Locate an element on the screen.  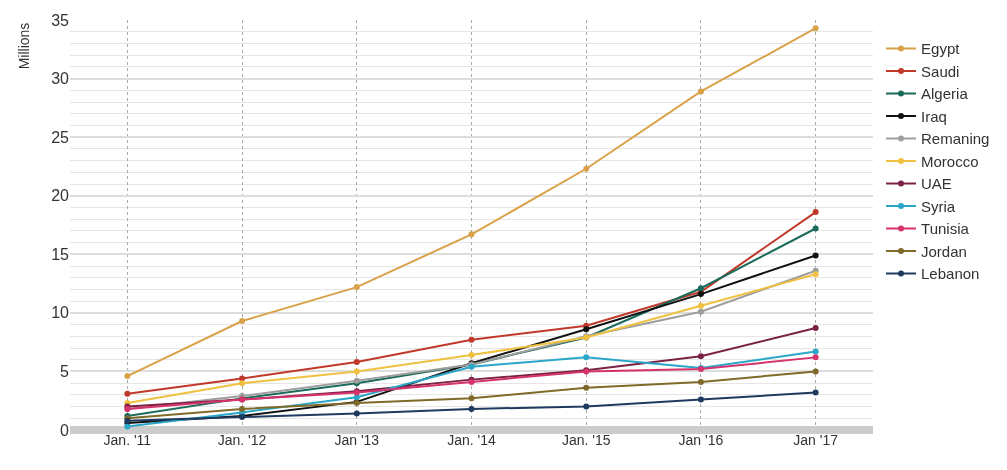
y-axis-title: Millions is located at coordinates (24, 46).